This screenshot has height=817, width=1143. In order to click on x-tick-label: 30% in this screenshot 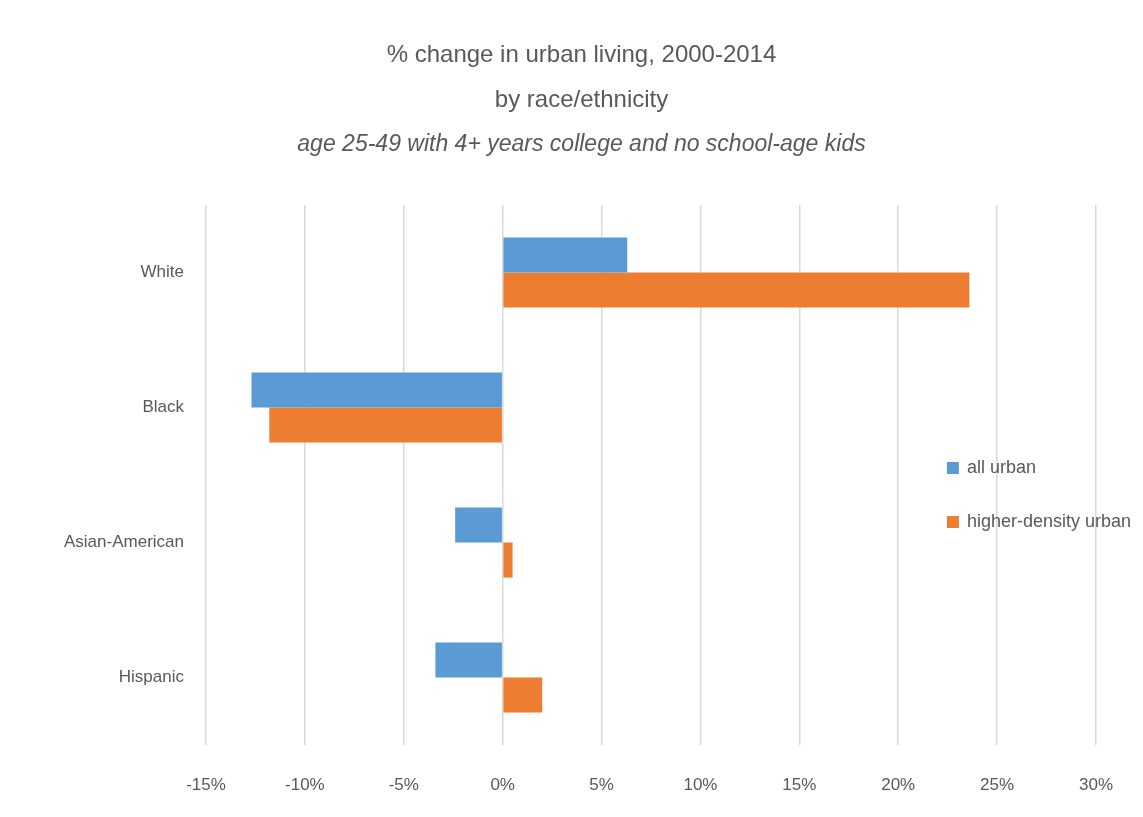, I will do `click(1095, 784)`.